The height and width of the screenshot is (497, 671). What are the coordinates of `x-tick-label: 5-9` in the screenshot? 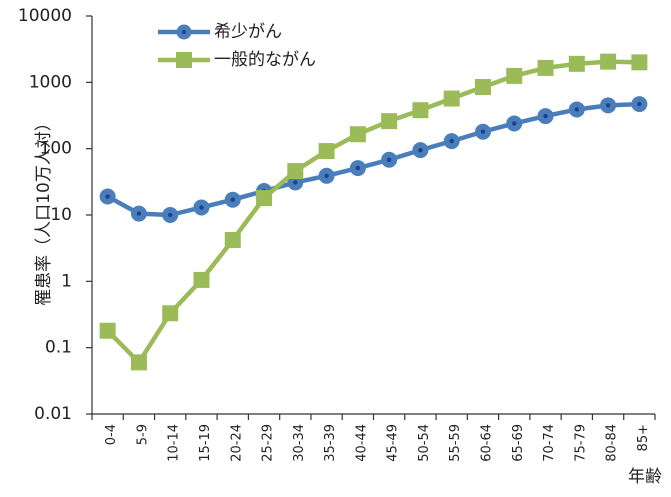 It's located at (142, 434).